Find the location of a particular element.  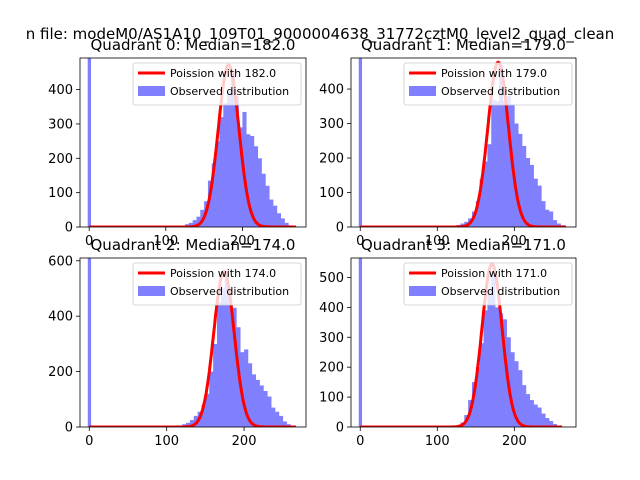

quadrant-0-histogram is located at coordinates (192, 142).